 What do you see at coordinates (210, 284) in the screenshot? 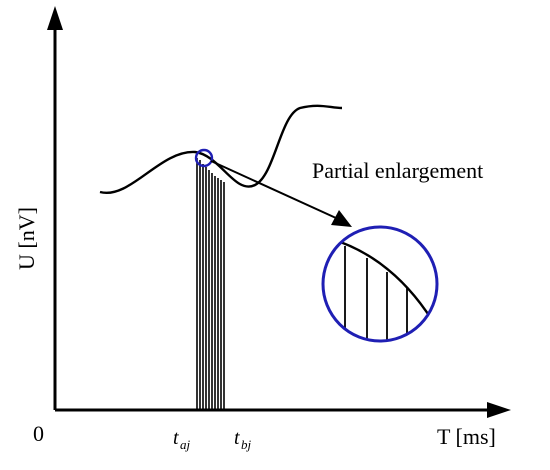
I see `hatched-region` at bounding box center [210, 284].